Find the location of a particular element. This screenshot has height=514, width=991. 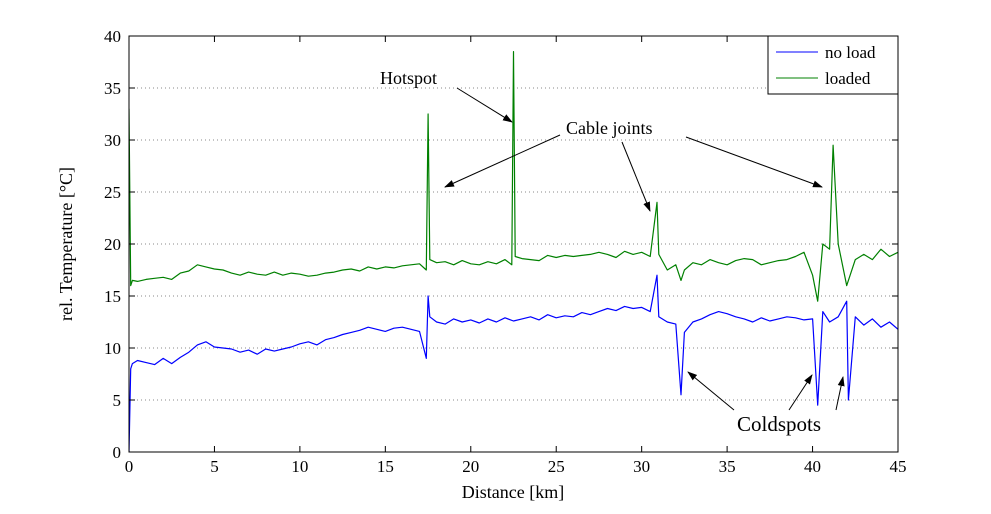

y-tick-label: 40 is located at coordinates (112, 36).